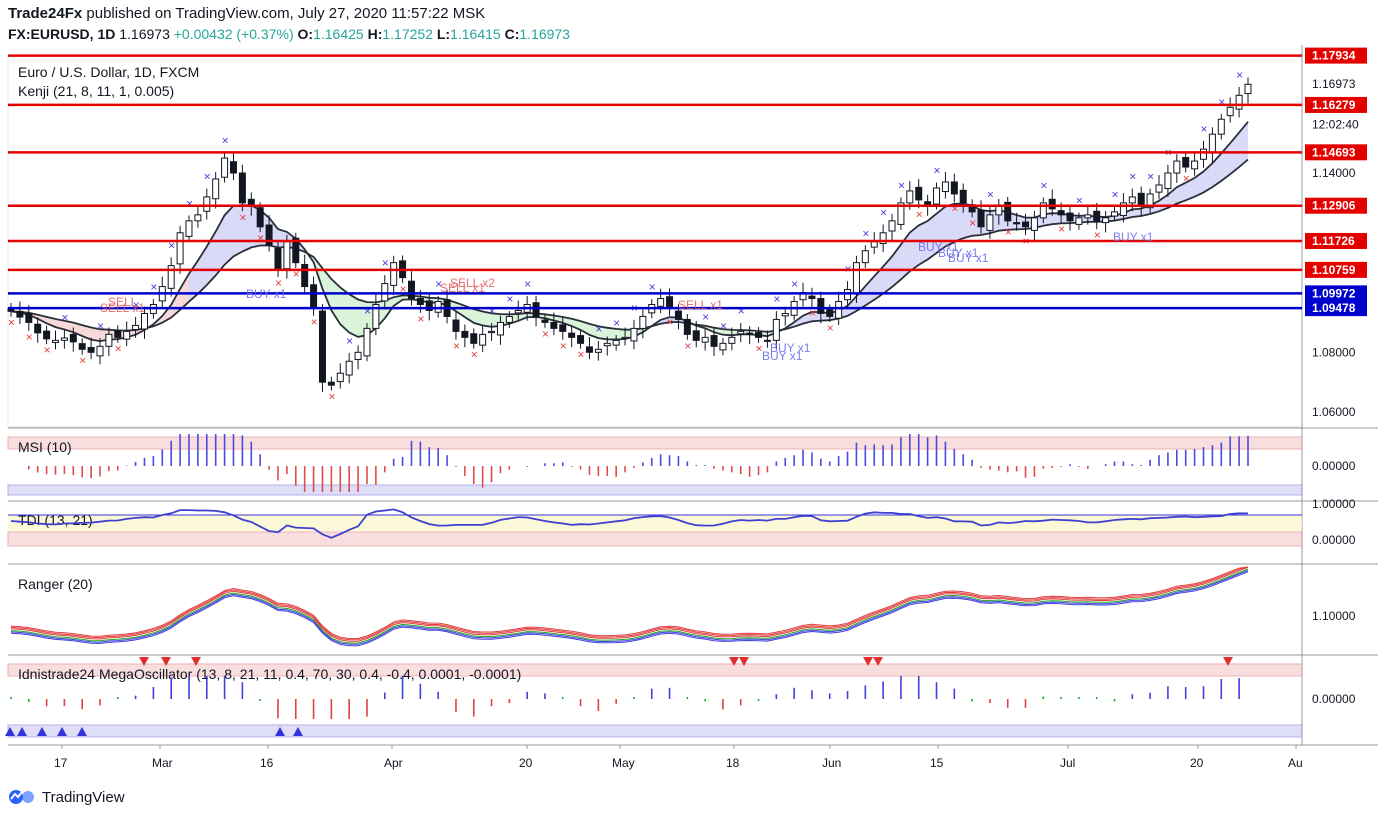 The height and width of the screenshot is (819, 1385). What do you see at coordinates (55, 520) in the screenshot?
I see `tdi-title: TDI (13, 21)` at bounding box center [55, 520].